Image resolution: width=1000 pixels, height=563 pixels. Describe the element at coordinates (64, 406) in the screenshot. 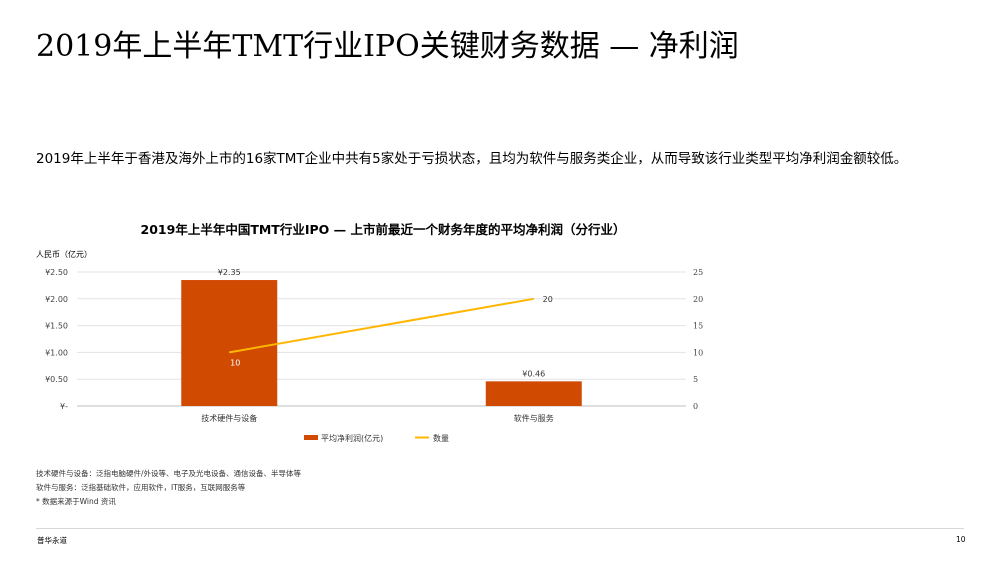

I see `left-tick-label: ¥-` at that location.